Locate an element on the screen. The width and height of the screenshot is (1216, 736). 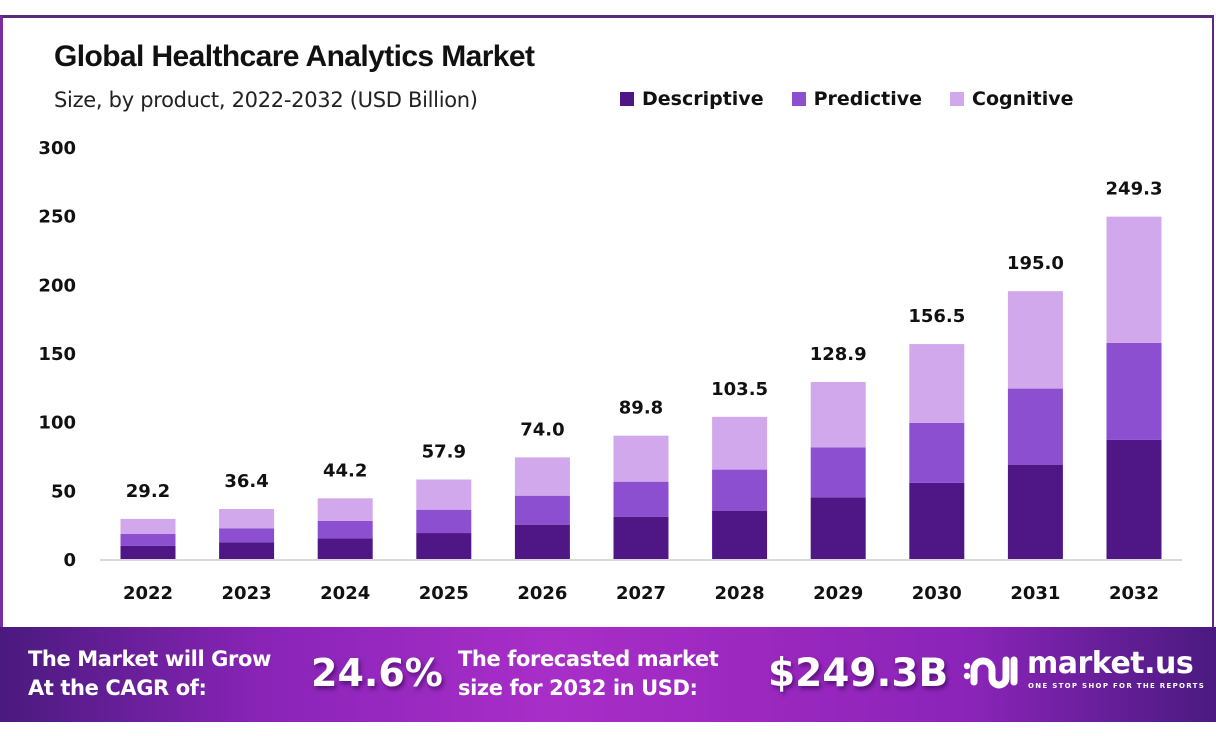
bar-stack-2032 is located at coordinates (1134, 387).